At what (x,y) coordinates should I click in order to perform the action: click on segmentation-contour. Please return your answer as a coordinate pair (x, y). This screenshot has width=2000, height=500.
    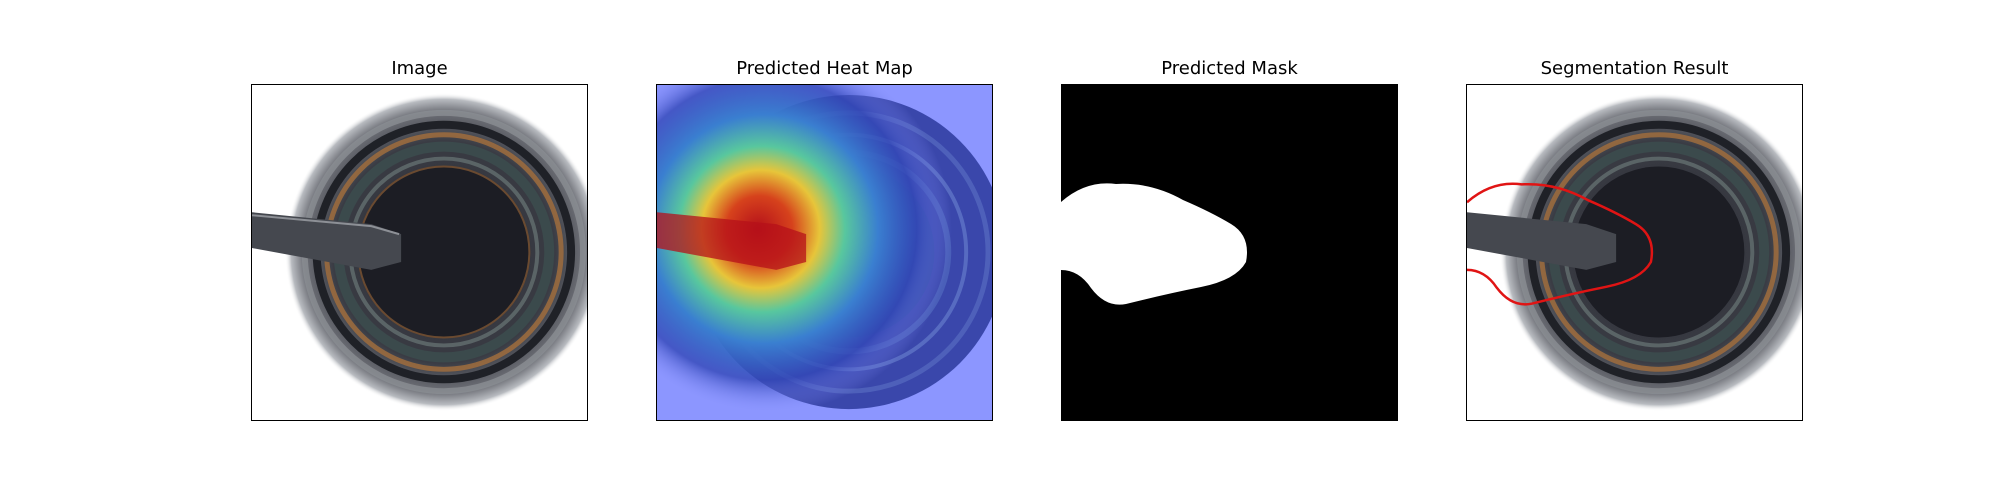
    Looking at the image, I should click on (1560, 244).